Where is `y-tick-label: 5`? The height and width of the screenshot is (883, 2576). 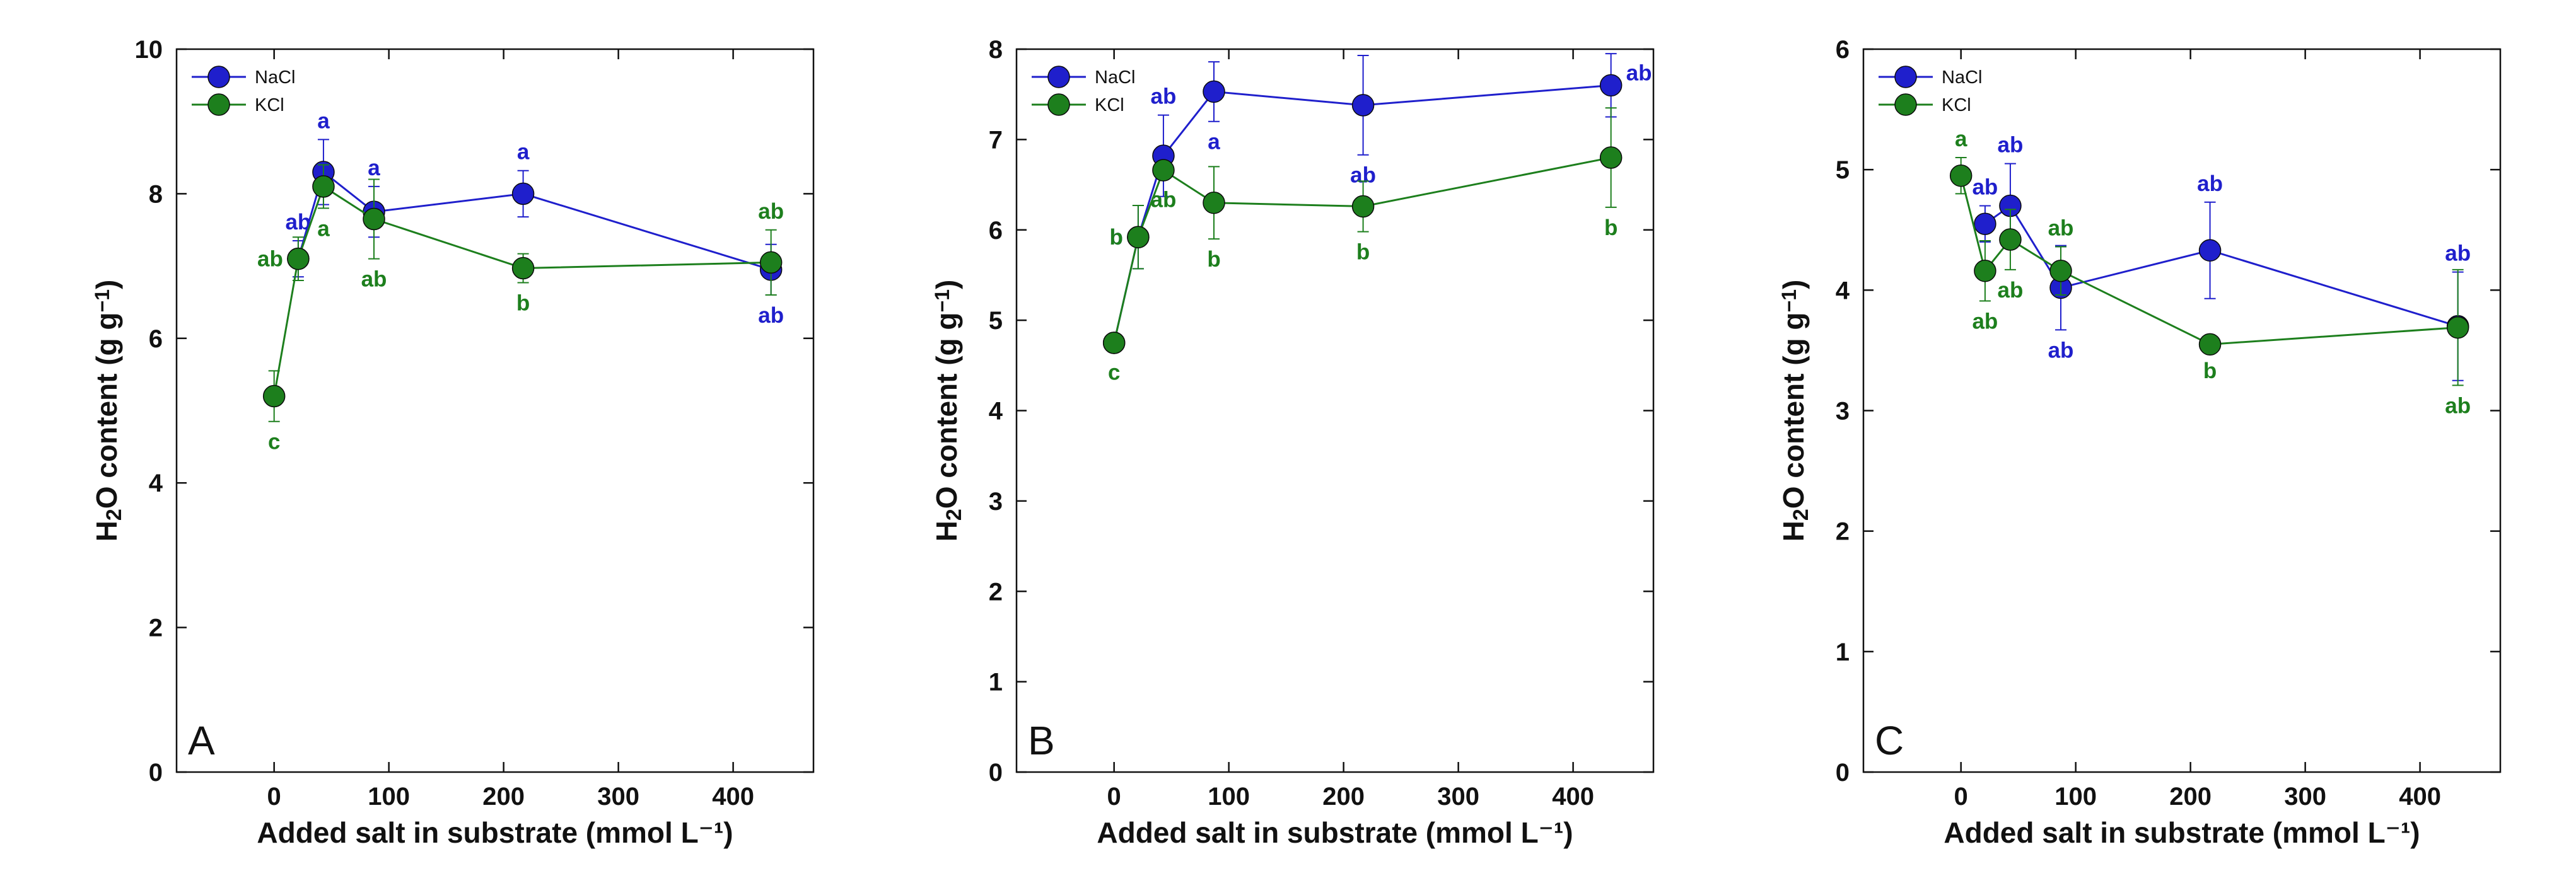
y-tick-label: 5 is located at coordinates (1843, 170).